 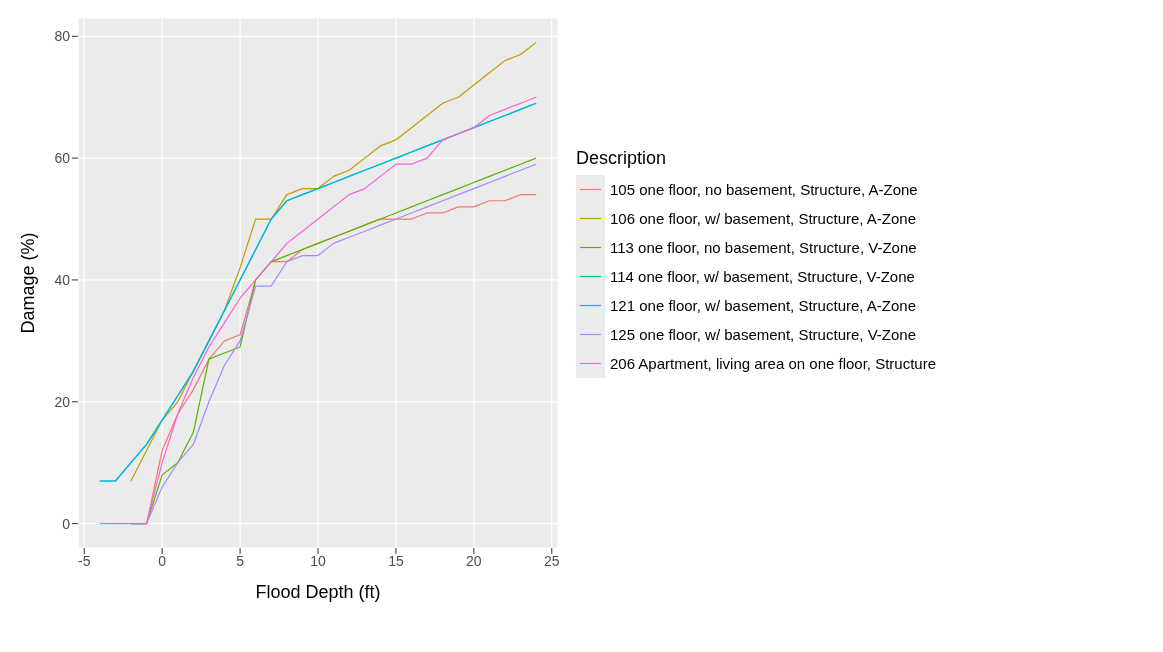 What do you see at coordinates (764, 189) in the screenshot?
I see `legend-label: 105 one floor, no basement, Structure, A-Zone` at bounding box center [764, 189].